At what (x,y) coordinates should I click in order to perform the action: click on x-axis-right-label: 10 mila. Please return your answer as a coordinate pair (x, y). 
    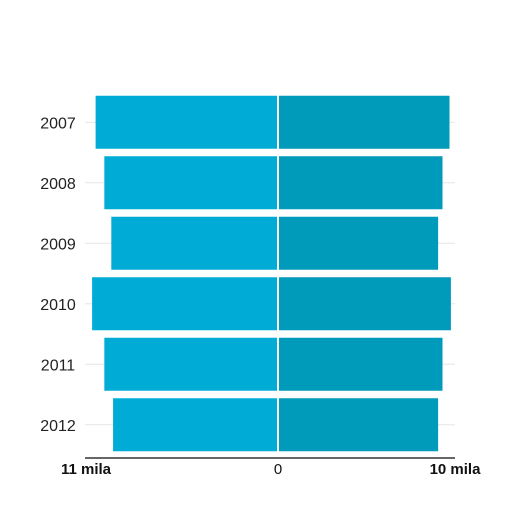
    Looking at the image, I should click on (456, 469).